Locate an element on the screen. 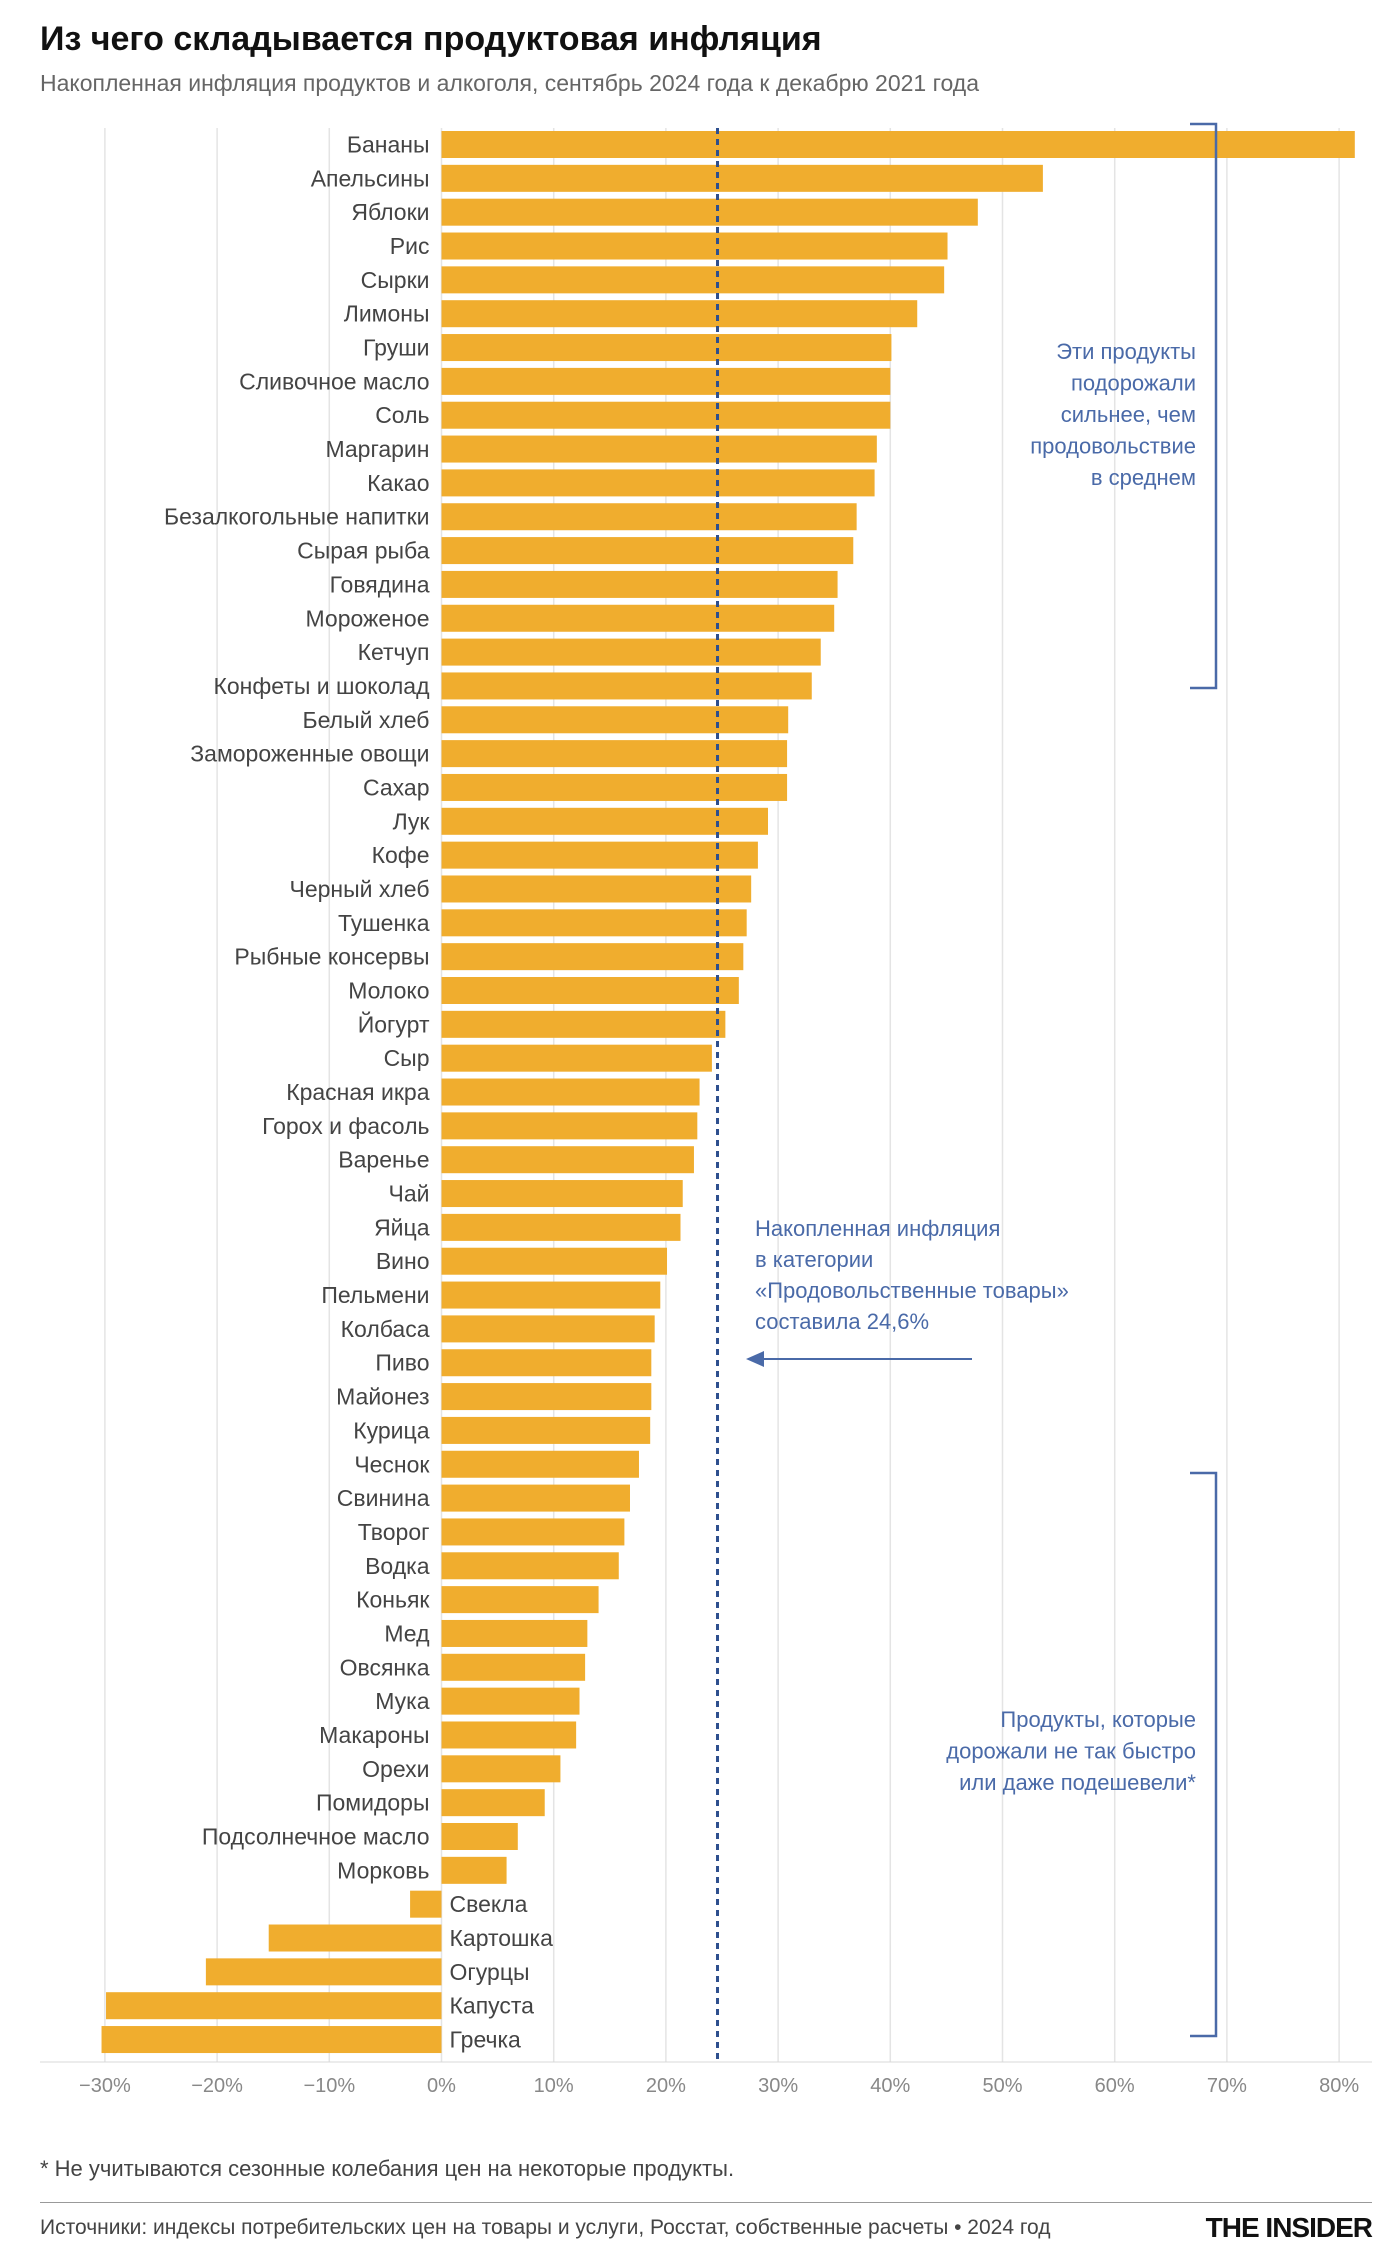  category-label: Апельсины is located at coordinates (370, 178).